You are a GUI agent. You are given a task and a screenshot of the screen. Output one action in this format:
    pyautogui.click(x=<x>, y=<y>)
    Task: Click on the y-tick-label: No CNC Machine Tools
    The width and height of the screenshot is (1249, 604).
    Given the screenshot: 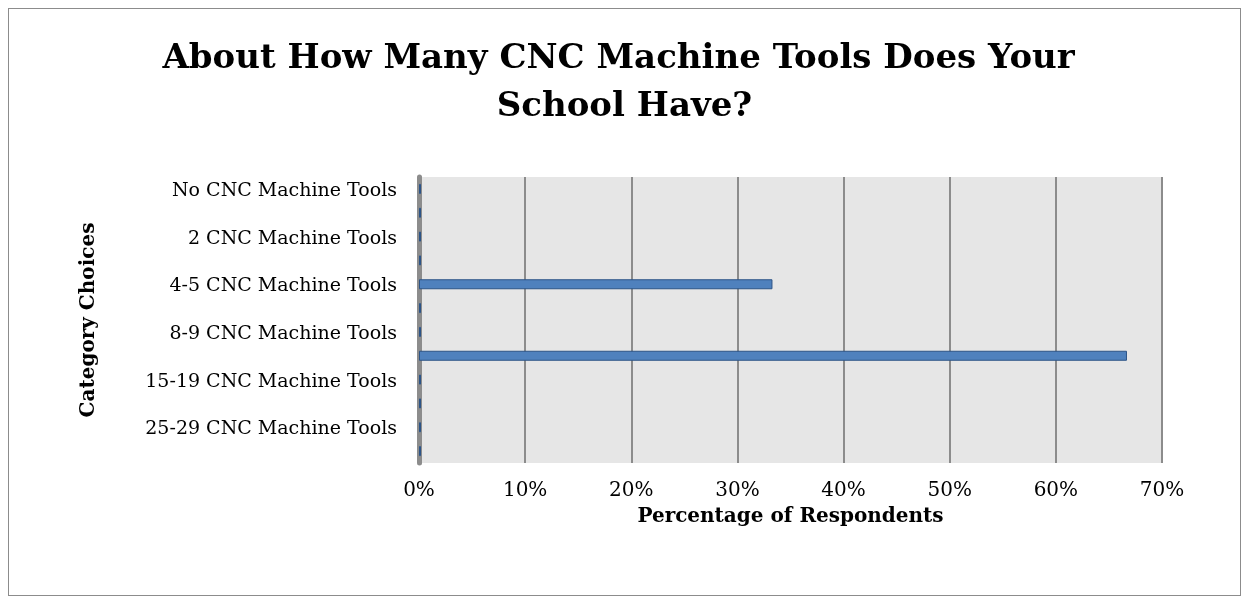 What is the action you would take?
    pyautogui.click(x=284, y=188)
    